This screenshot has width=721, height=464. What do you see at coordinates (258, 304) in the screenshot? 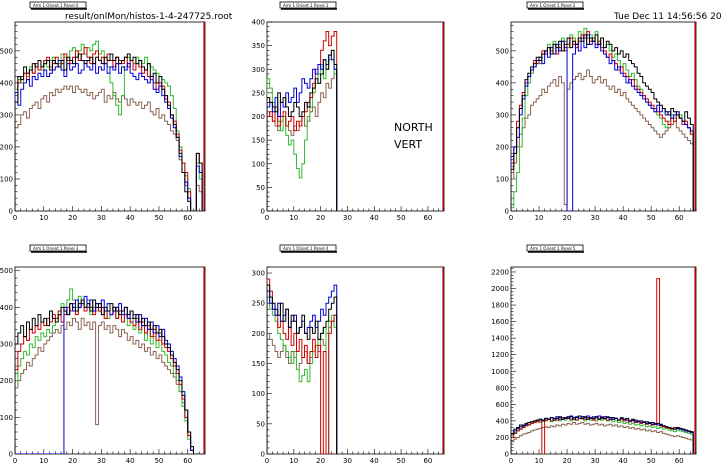
I see `y-tick-label: 250` at bounding box center [258, 304].